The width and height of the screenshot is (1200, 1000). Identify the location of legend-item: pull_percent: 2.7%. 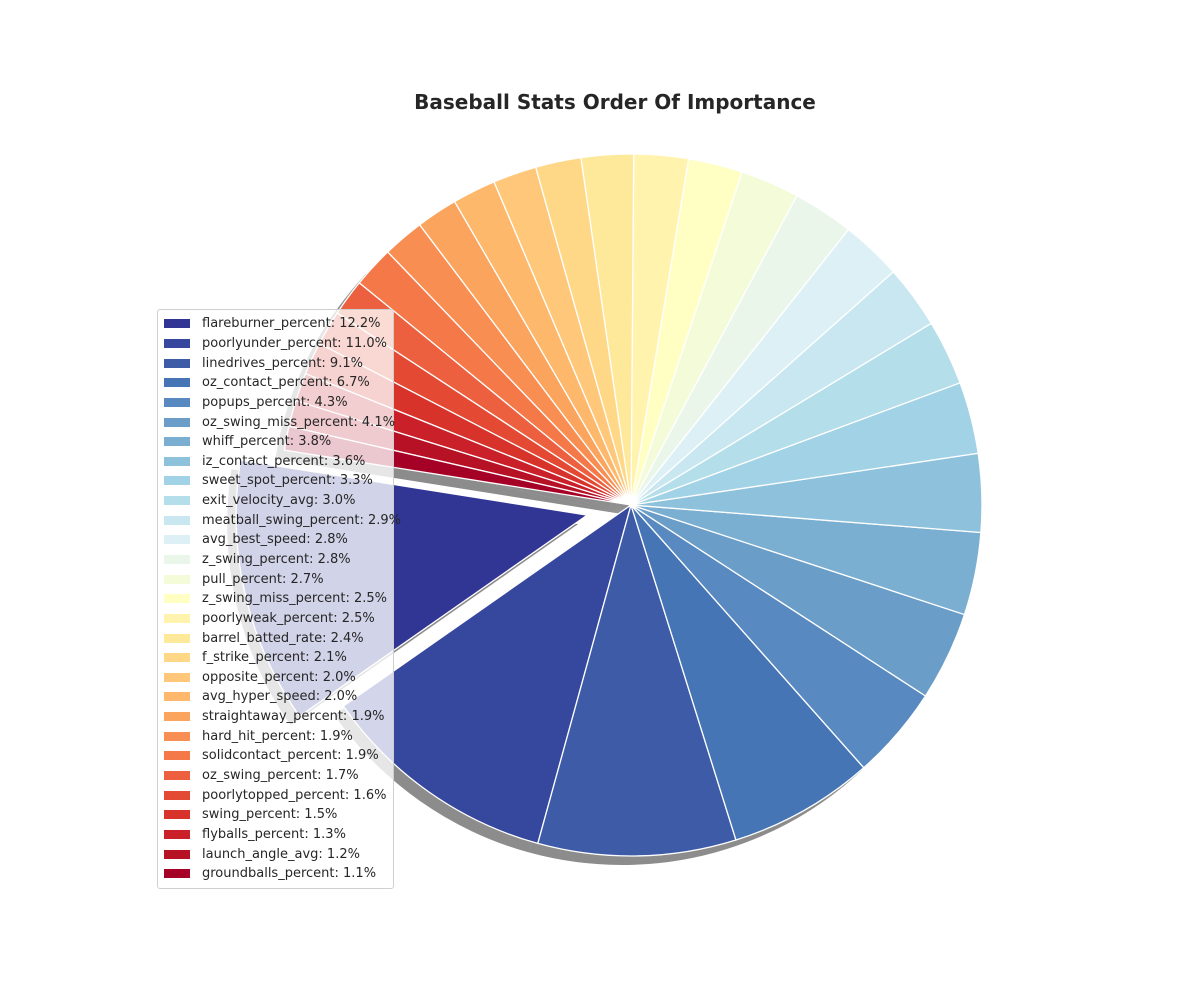
(275, 579).